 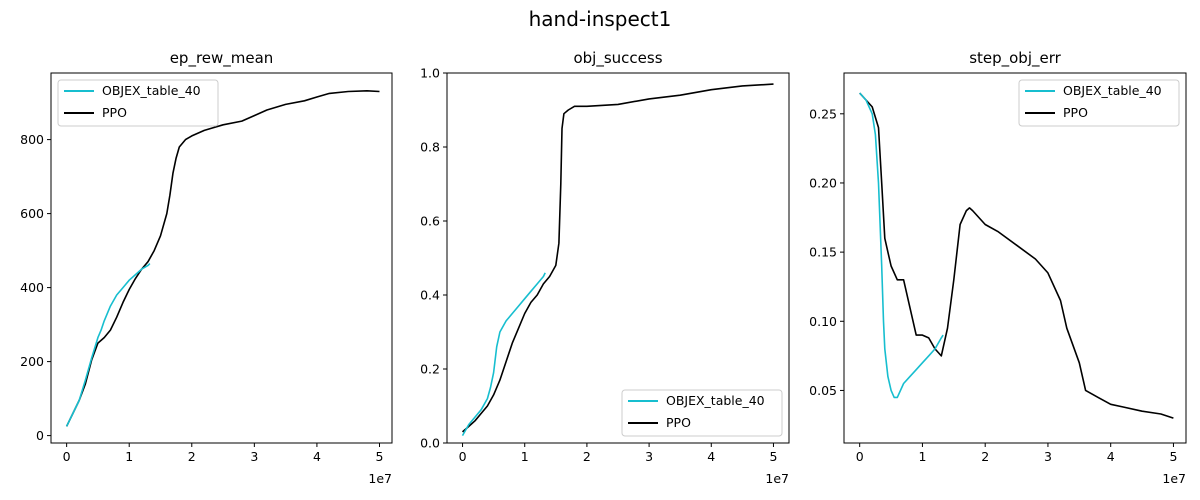 What do you see at coordinates (430, 443) in the screenshot?
I see `y-tick-label: 0.0` at bounding box center [430, 443].